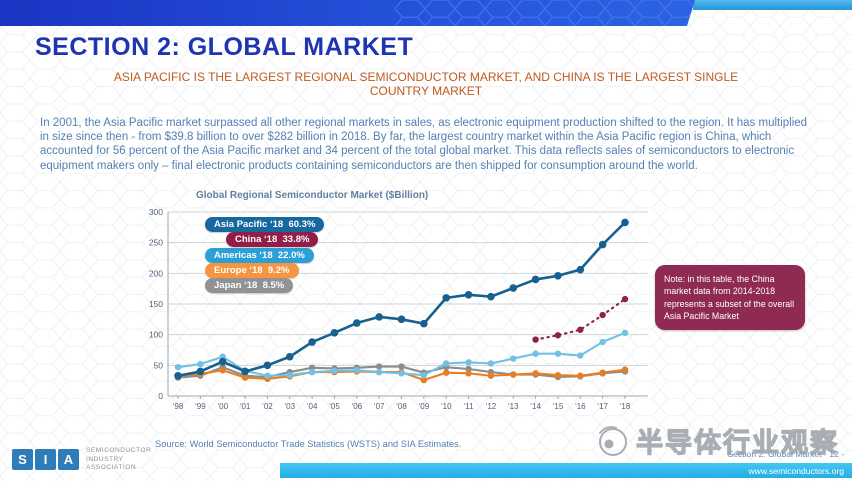 This screenshot has height=481, width=852. Describe the element at coordinates (156, 212) in the screenshot. I see `y-axis-tick-label: 300` at that location.